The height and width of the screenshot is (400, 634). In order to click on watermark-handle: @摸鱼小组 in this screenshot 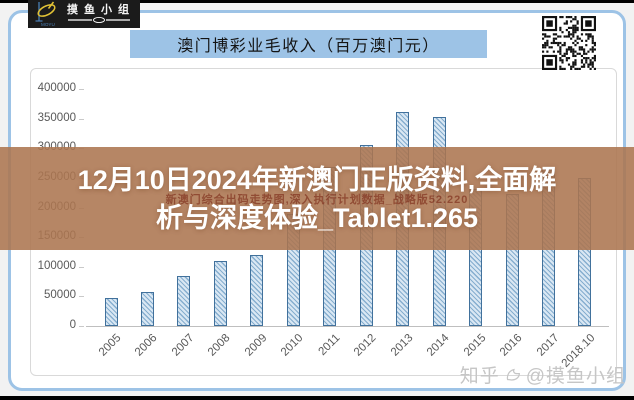, I will do `click(575, 376)`.